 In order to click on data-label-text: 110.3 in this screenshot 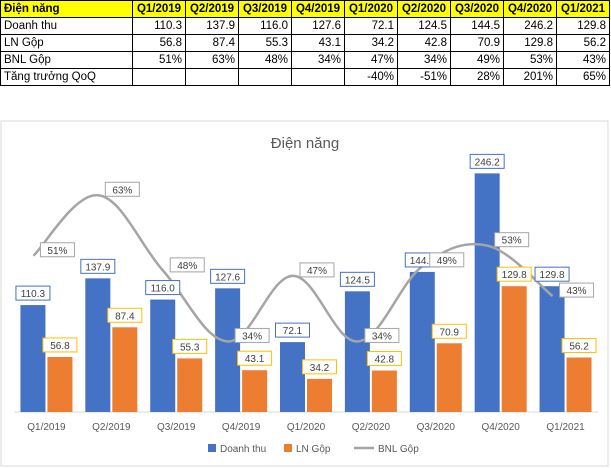, I will do `click(33, 294)`.